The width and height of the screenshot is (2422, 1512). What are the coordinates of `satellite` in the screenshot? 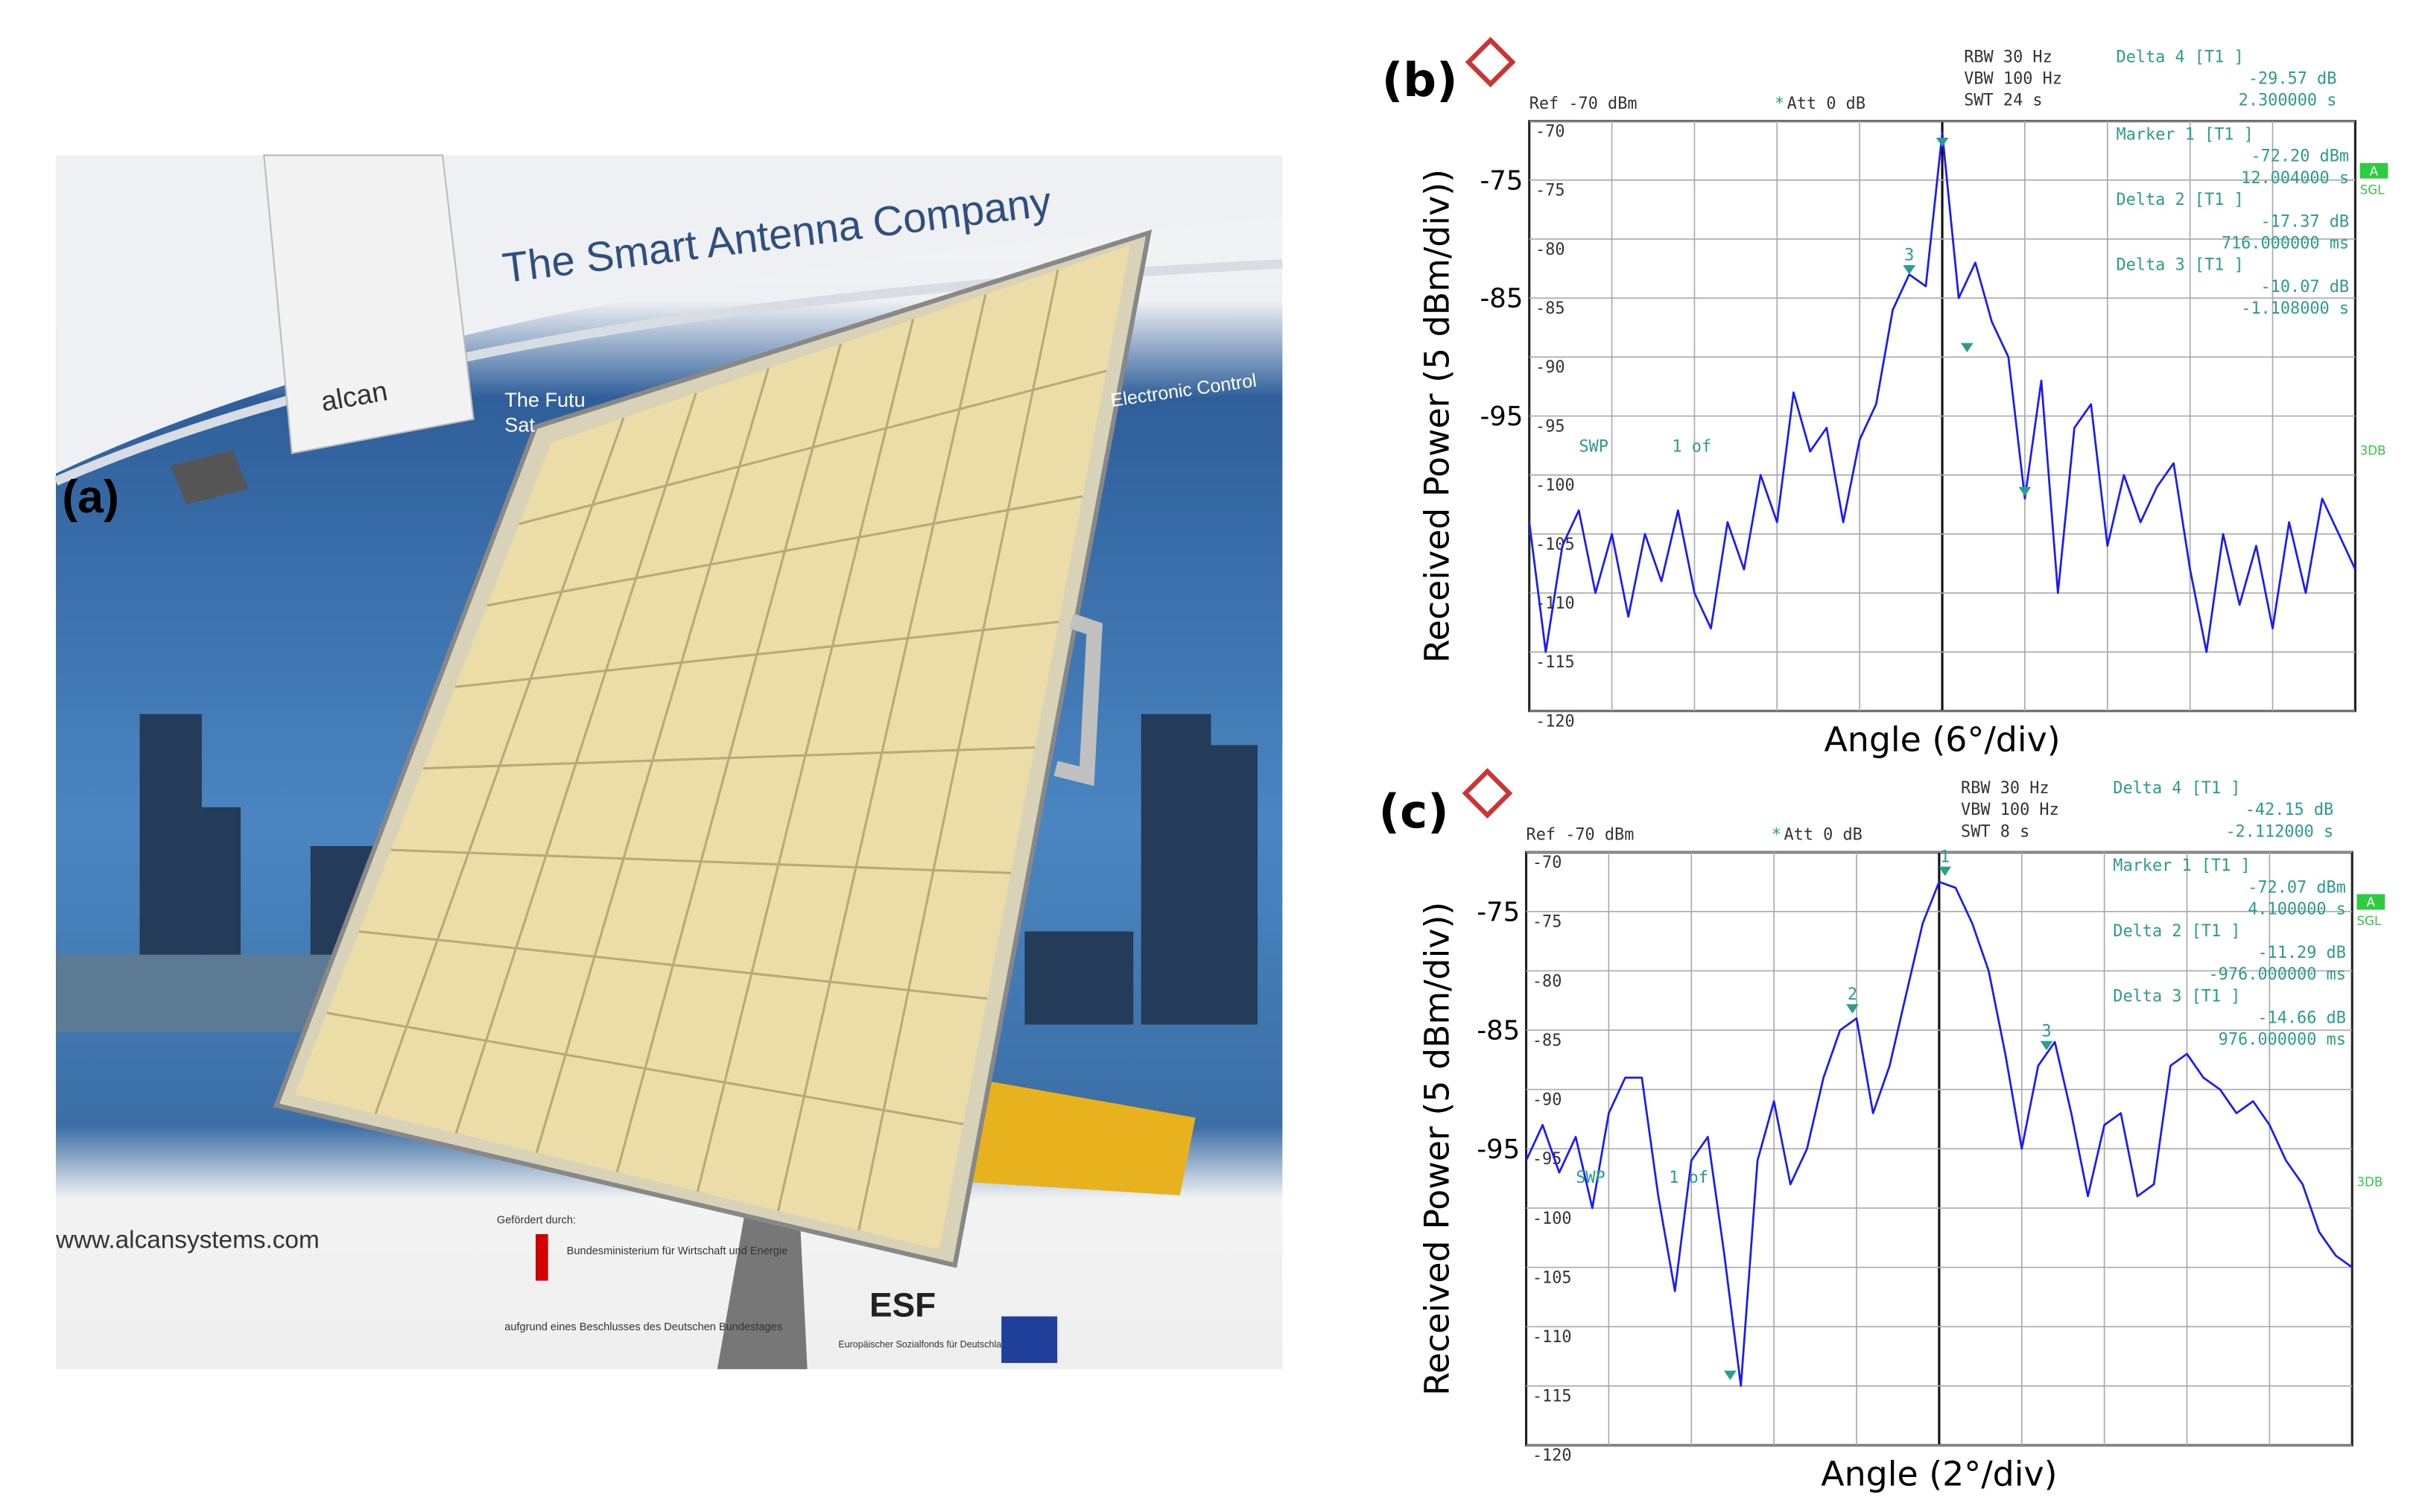 It's located at (210, 477).